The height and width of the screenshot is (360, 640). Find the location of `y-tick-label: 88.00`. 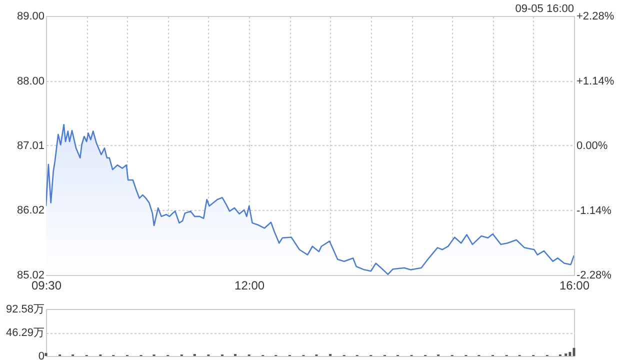

y-tick-label: 88.00 is located at coordinates (30, 82).